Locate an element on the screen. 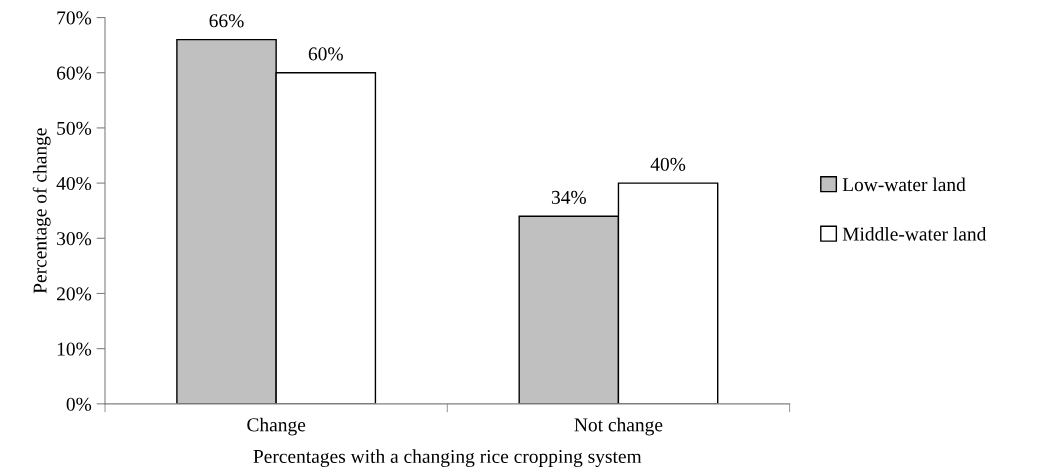  y-tick-label: 20% is located at coordinates (74, 294).